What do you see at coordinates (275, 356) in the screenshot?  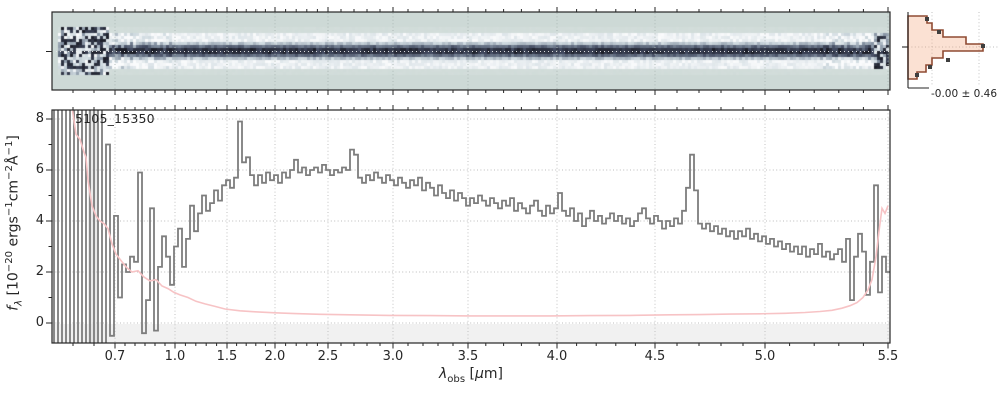 I see `x-tick-label: 2.0` at bounding box center [275, 356].